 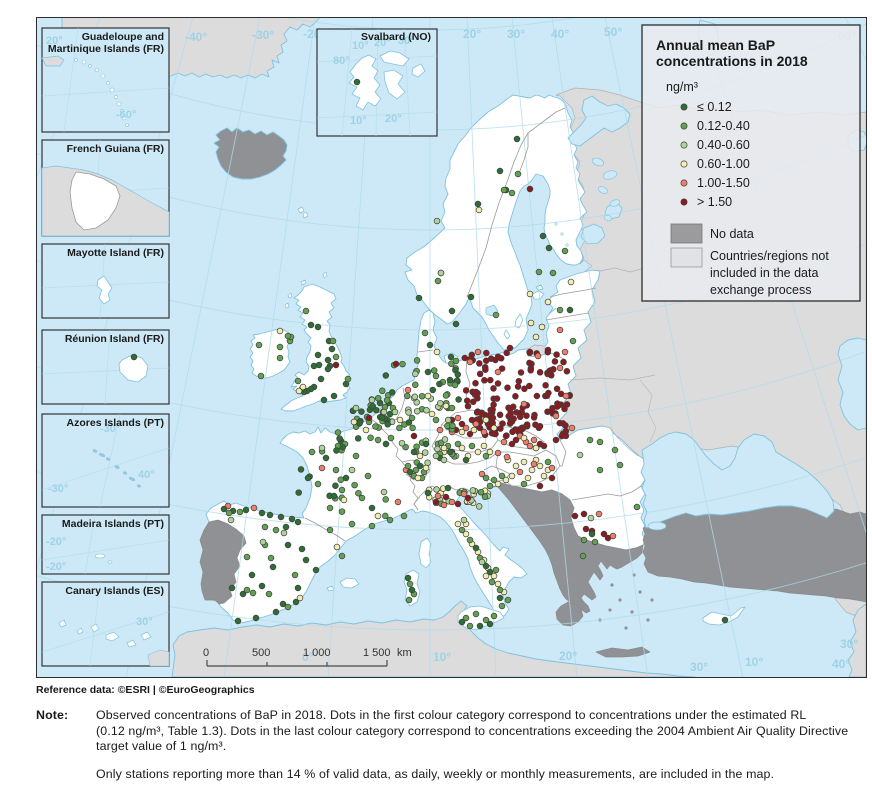 I want to click on svg-text: Mayotte Island (FR), so click(x=115, y=253).